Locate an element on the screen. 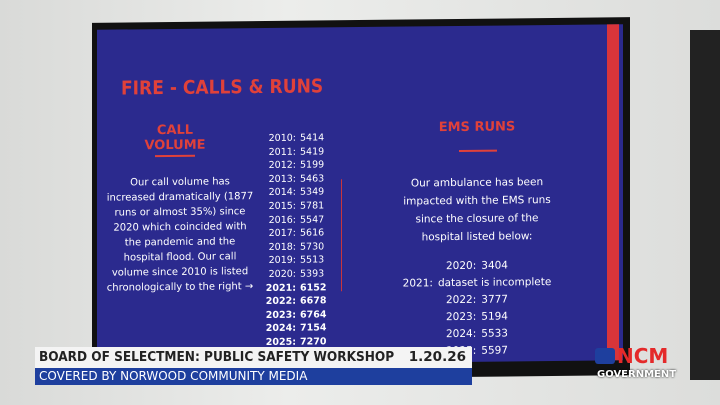 The height and width of the screenshot is (405, 720). value: 5547 is located at coordinates (312, 219).